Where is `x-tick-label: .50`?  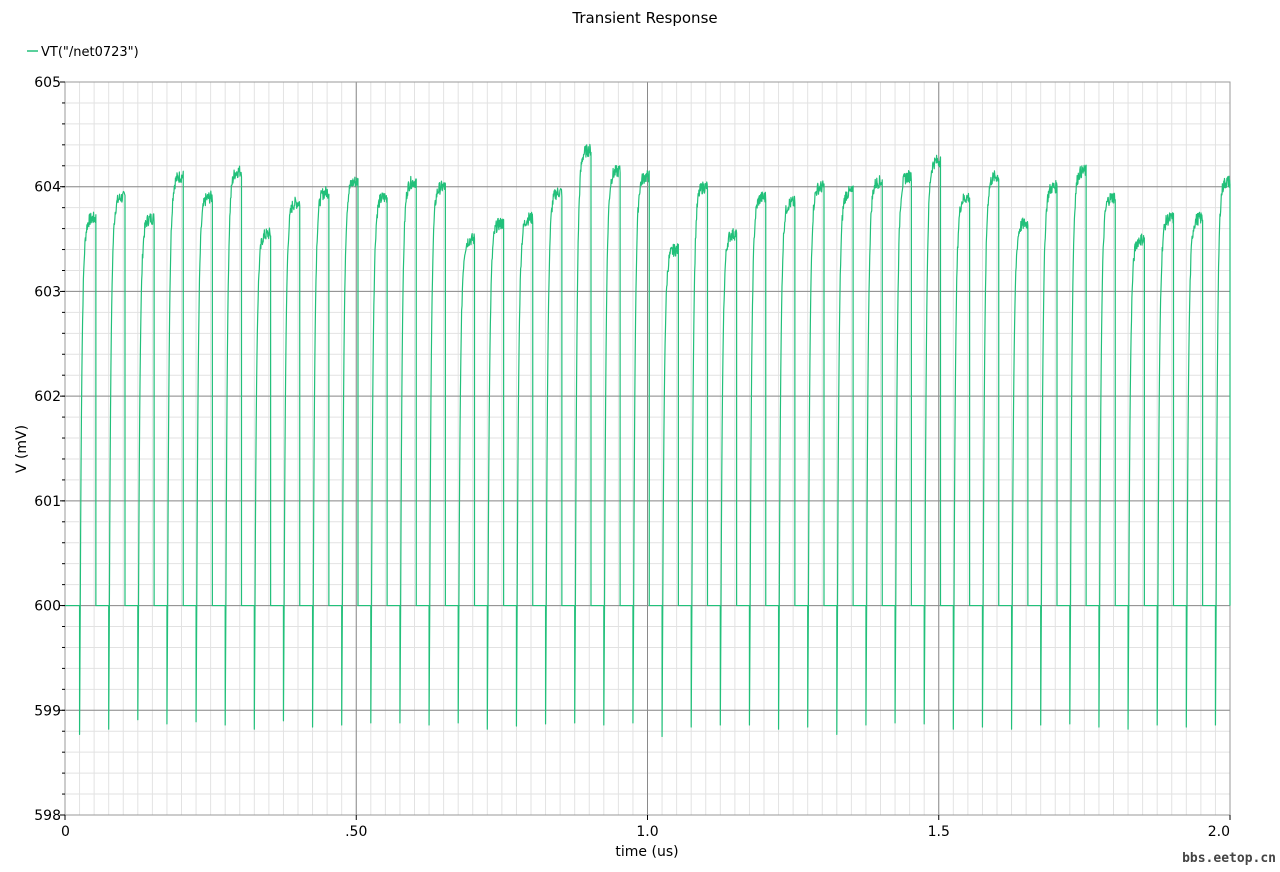 x-tick-label: .50 is located at coordinates (356, 832).